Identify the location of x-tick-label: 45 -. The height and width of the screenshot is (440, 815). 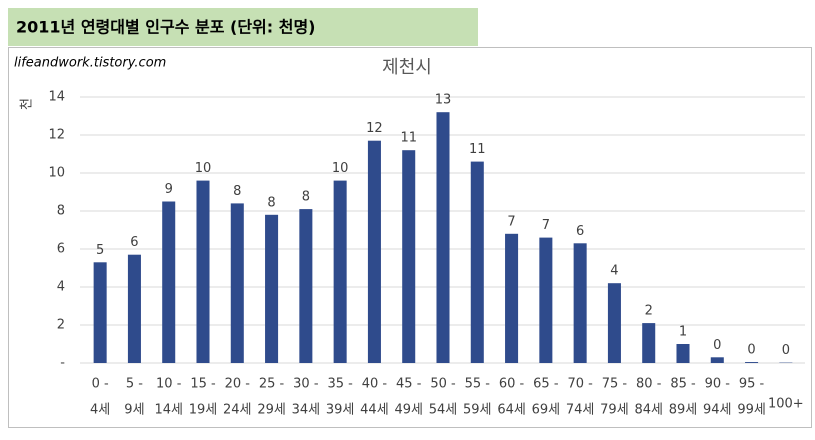
(409, 384).